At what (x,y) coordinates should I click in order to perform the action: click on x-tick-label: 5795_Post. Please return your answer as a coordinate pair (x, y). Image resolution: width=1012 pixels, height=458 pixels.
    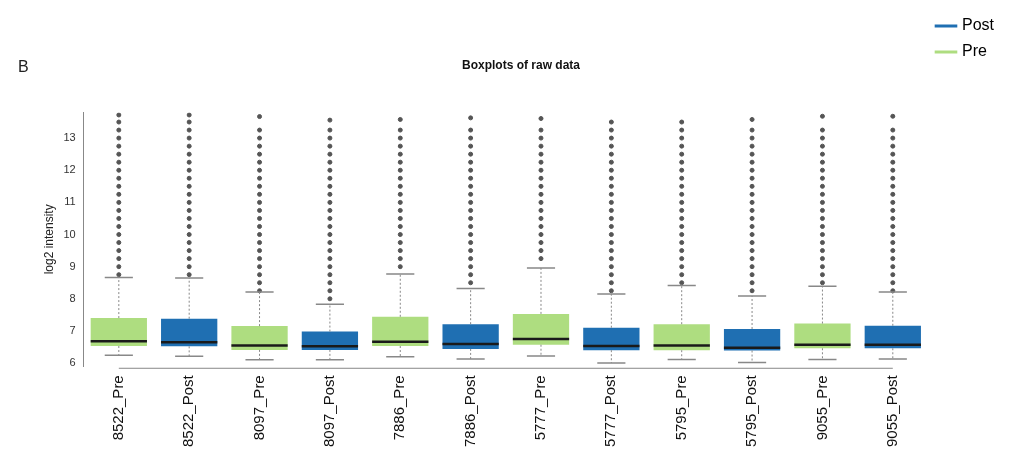
    Looking at the image, I should click on (751, 411).